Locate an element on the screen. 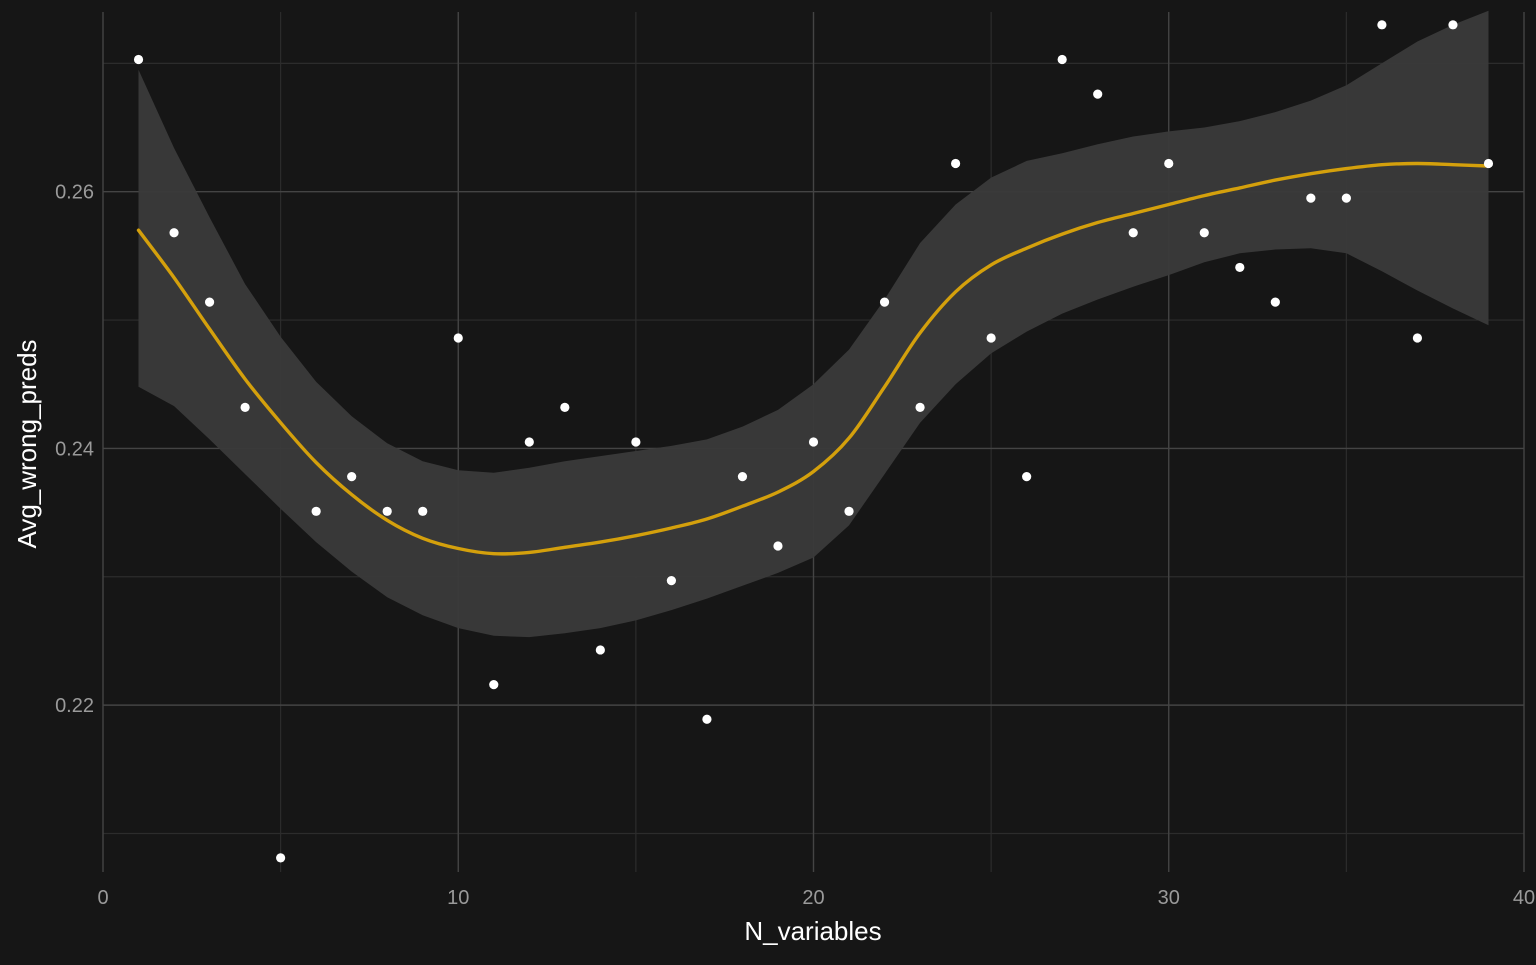  y-tick-label: 0.22 is located at coordinates (74, 706).